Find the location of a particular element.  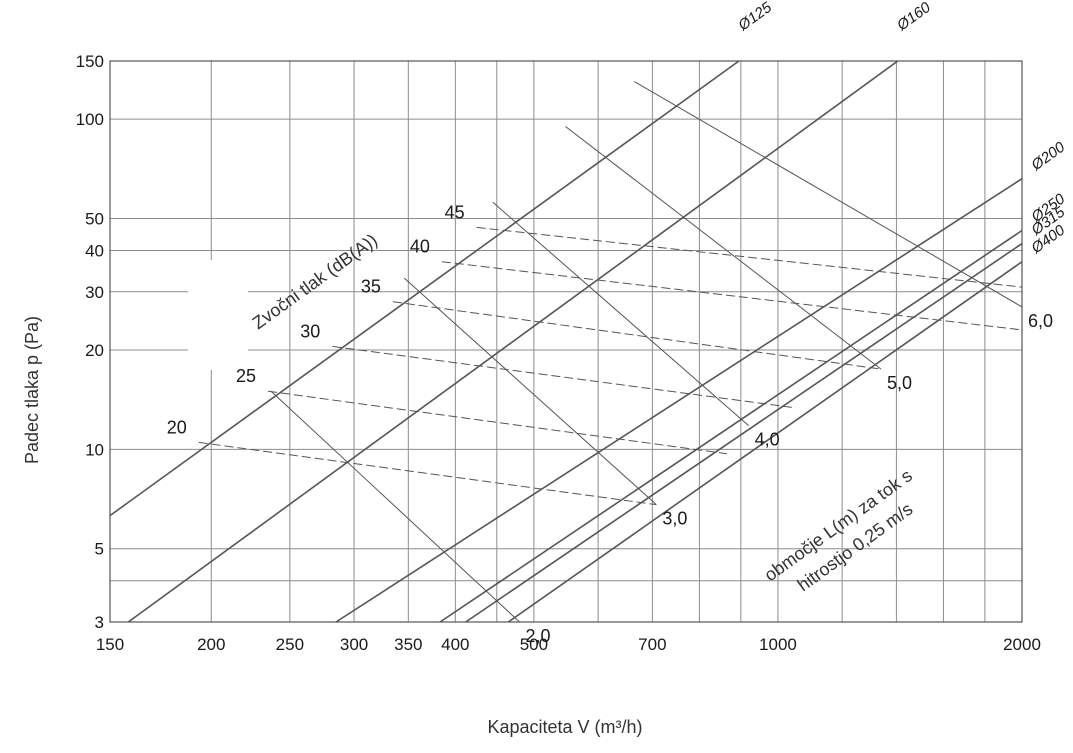

length-label-4-0: 4,0 is located at coordinates (767, 440).